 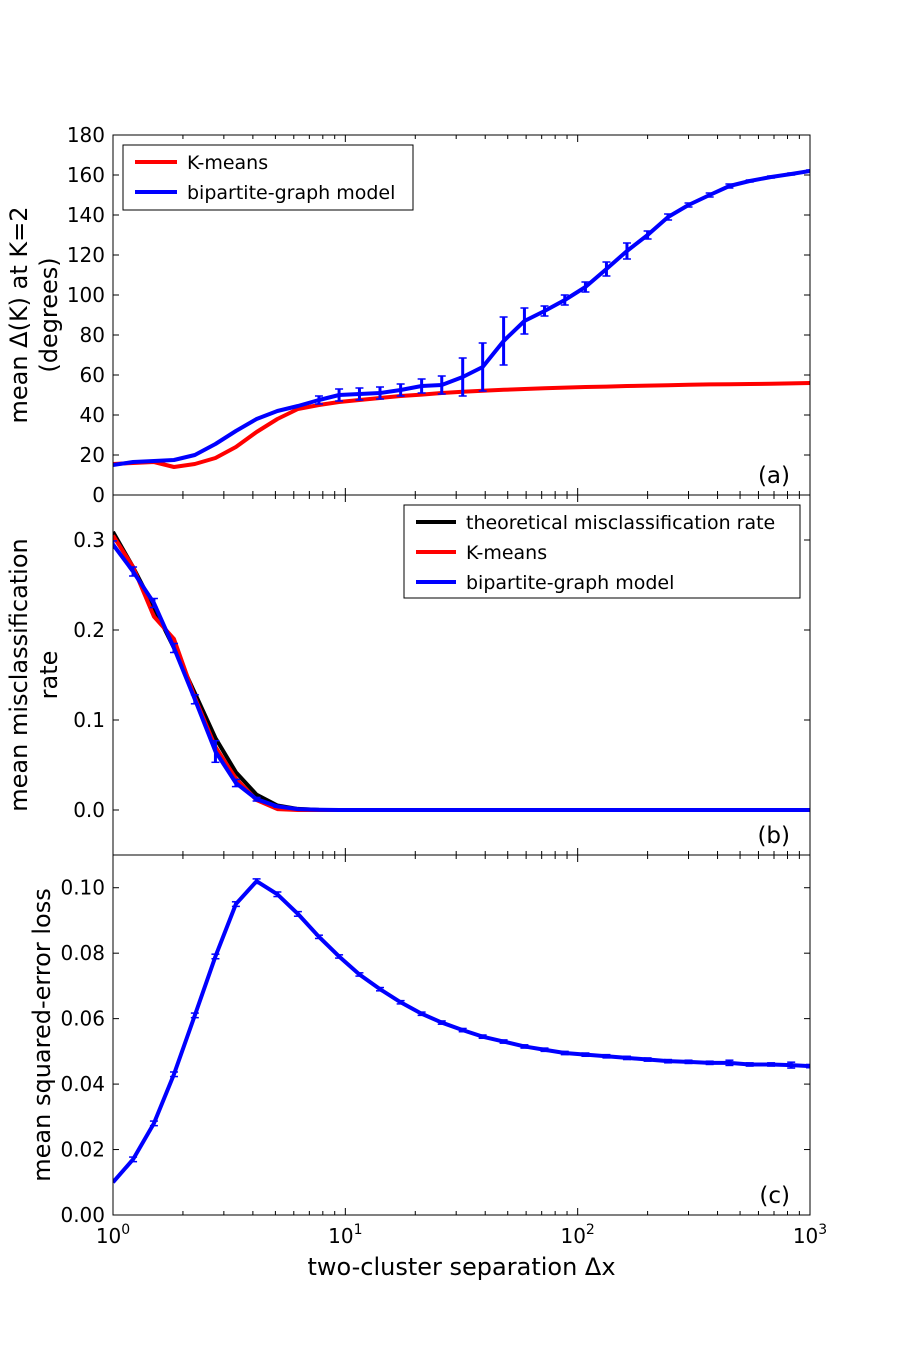 What do you see at coordinates (89, 540) in the screenshot?
I see `y-tick-label: 0.3` at bounding box center [89, 540].